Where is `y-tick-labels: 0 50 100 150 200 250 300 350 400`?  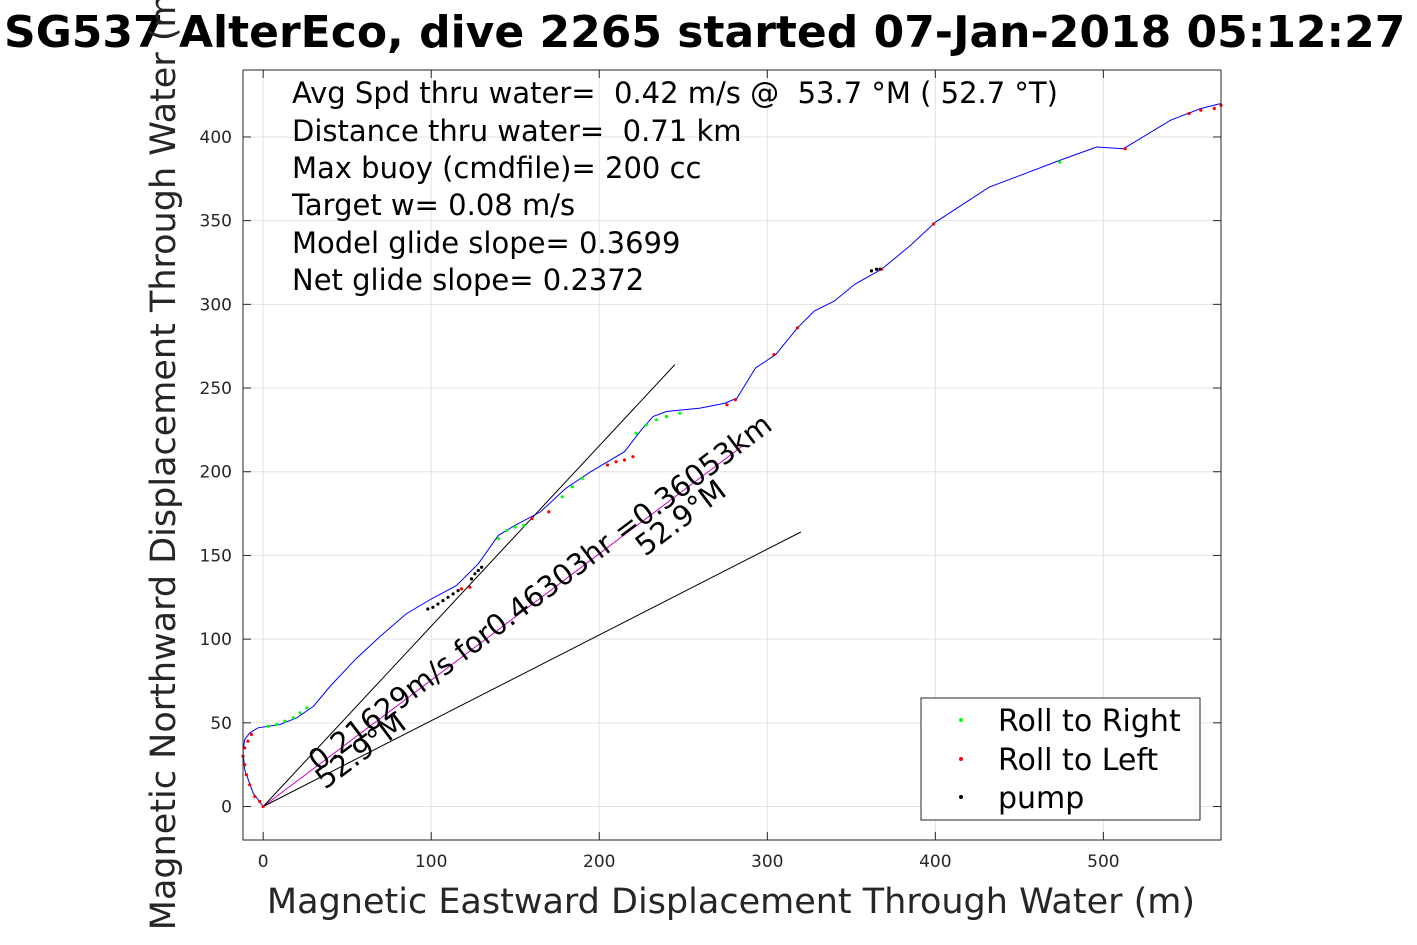
y-tick-labels: 0 50 100 150 200 250 300 350 400 is located at coordinates (216, 473).